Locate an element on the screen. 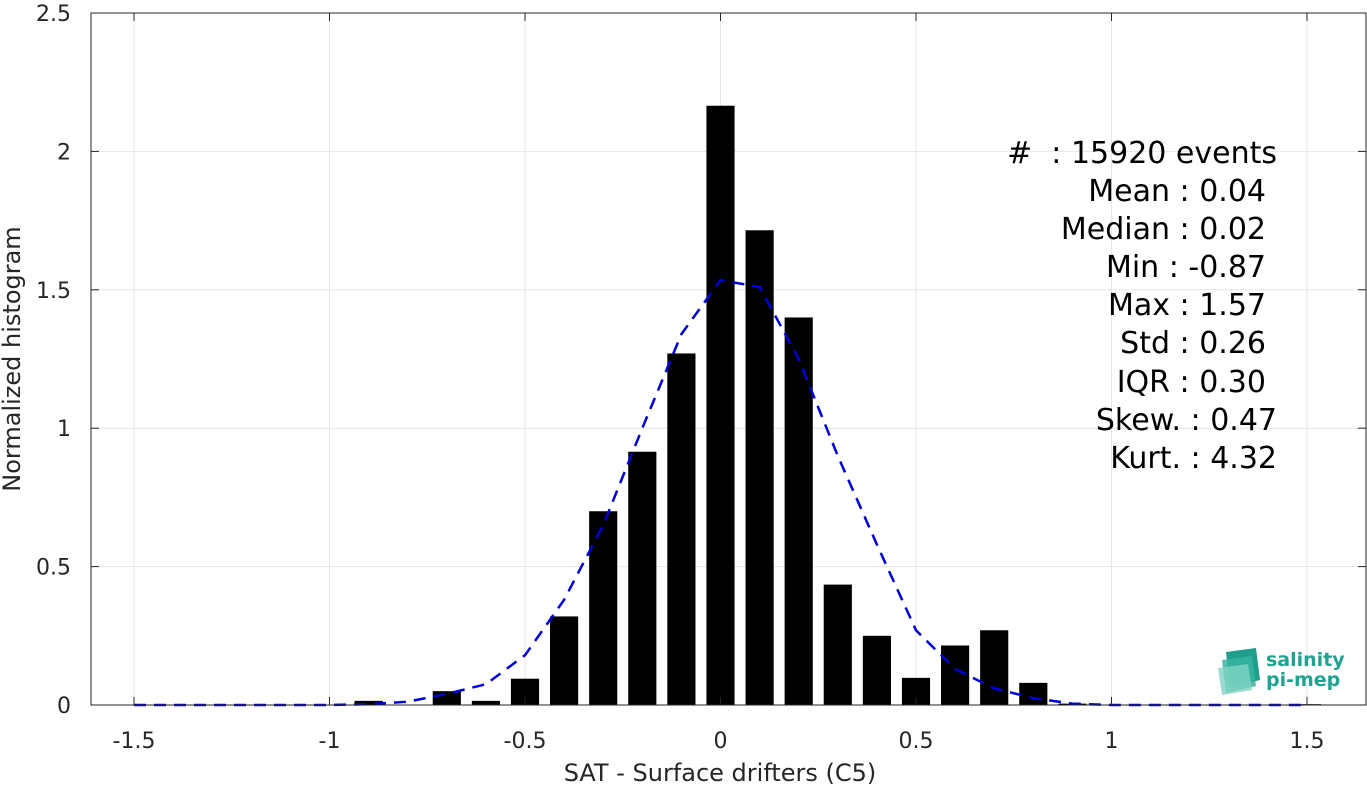 Image resolution: width=1367 pixels, height=785 pixels. y-axis-label: Normalized histogram is located at coordinates (13, 358).